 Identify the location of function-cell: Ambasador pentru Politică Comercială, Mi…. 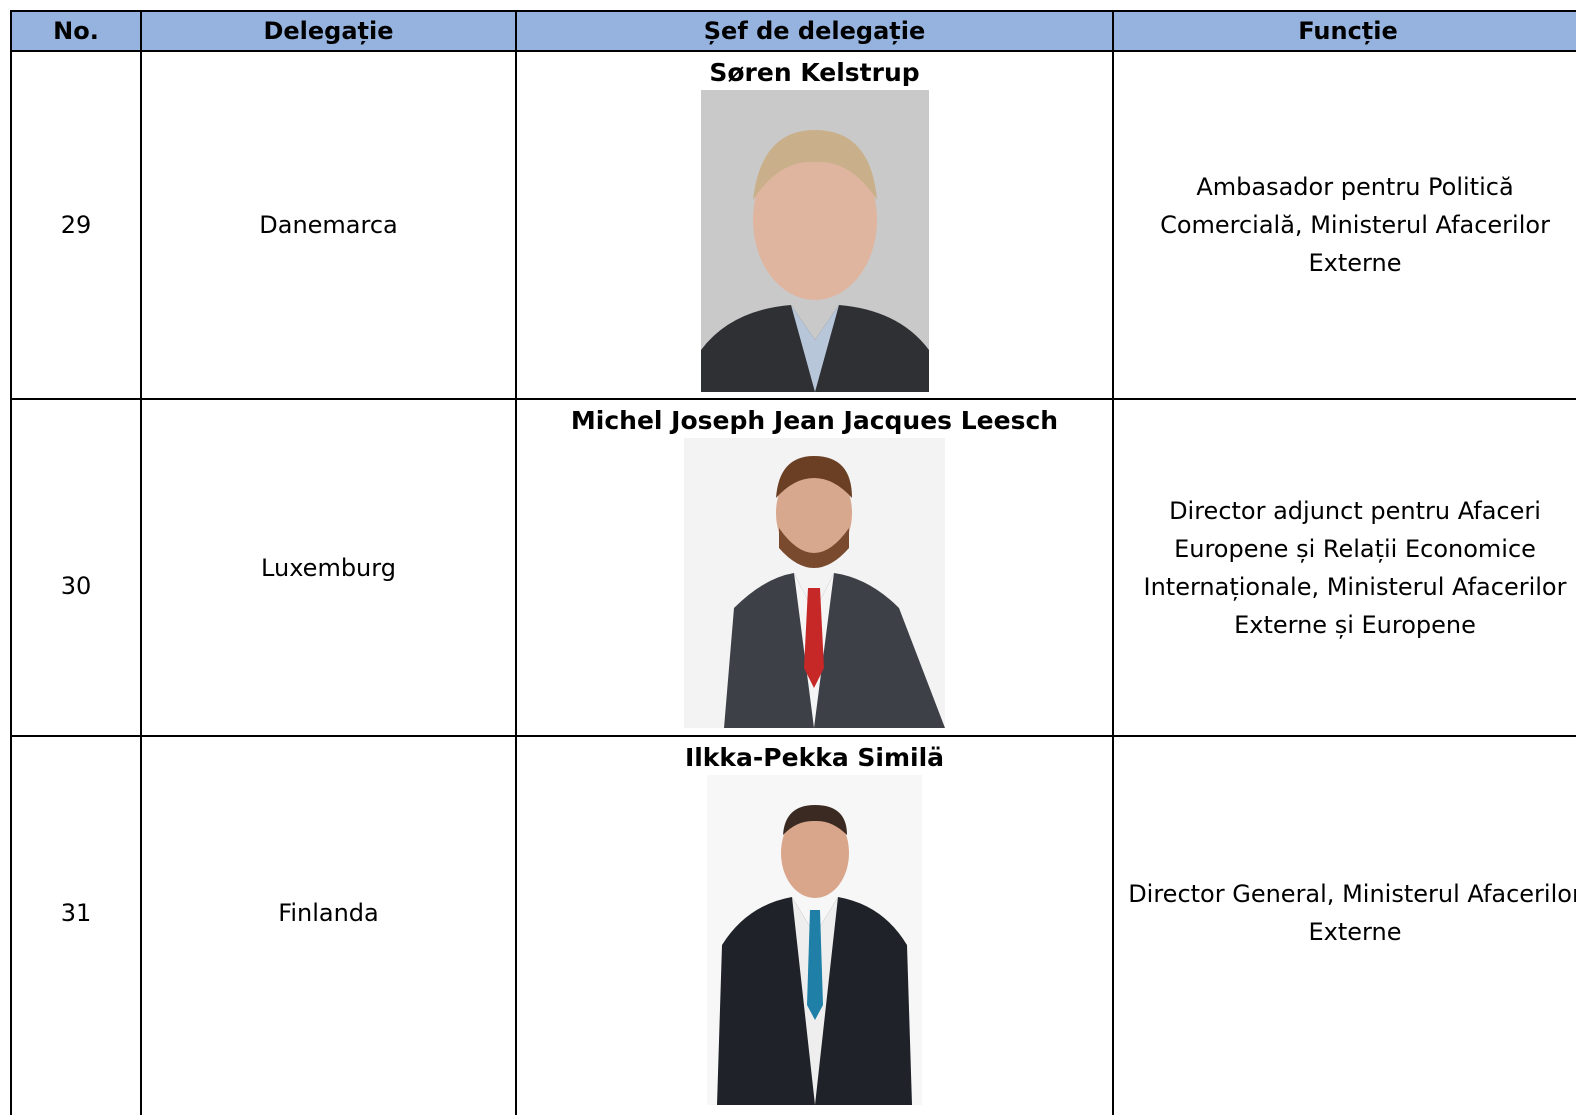
(1344, 224).